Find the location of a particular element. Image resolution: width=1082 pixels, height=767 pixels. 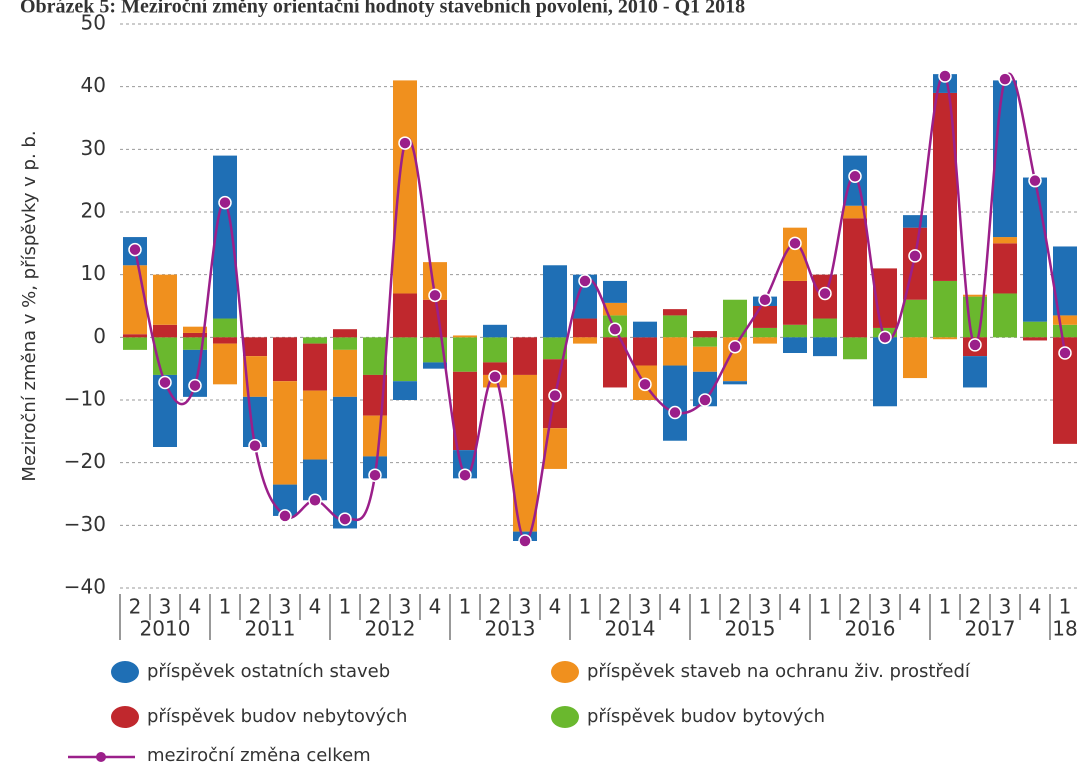

legend-label: meziroční změna celkem is located at coordinates (259, 755).